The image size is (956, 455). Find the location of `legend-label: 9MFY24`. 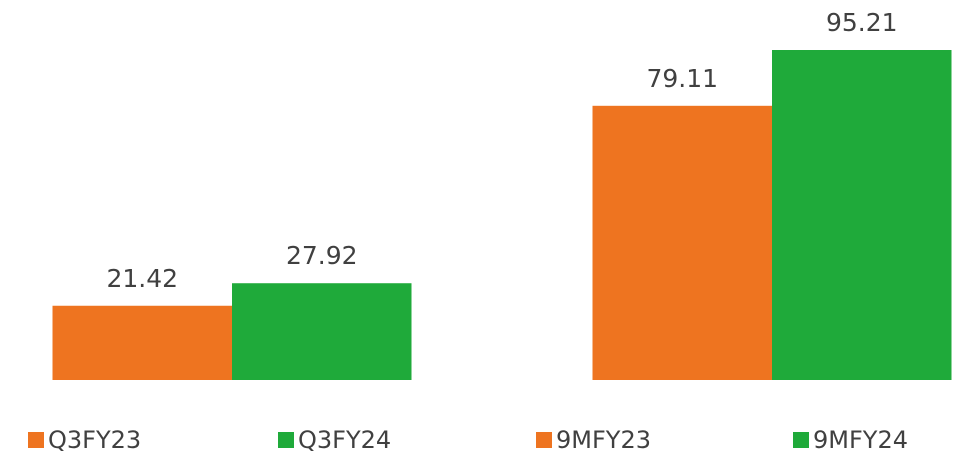

legend-label: 9MFY24 is located at coordinates (860, 440).